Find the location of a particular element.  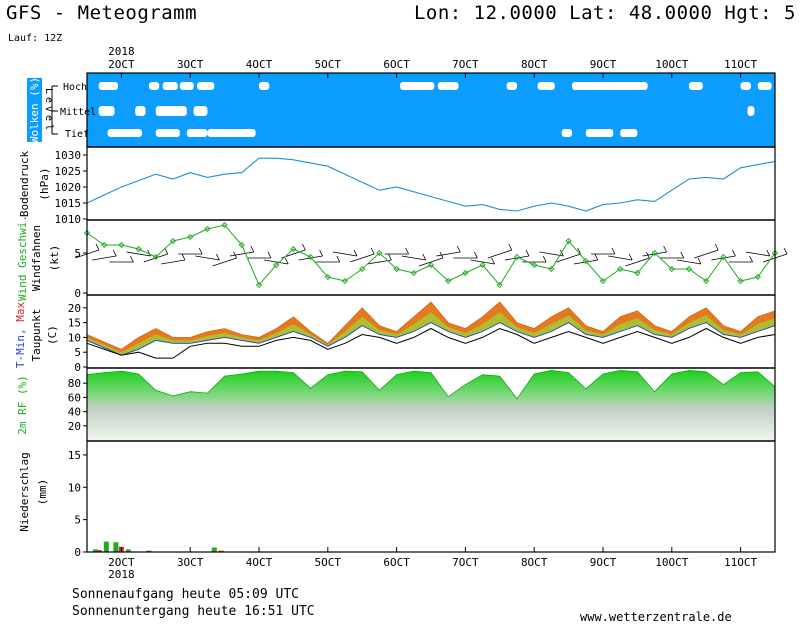

cloud-level-hoch: Hoch is located at coordinates (75, 87).